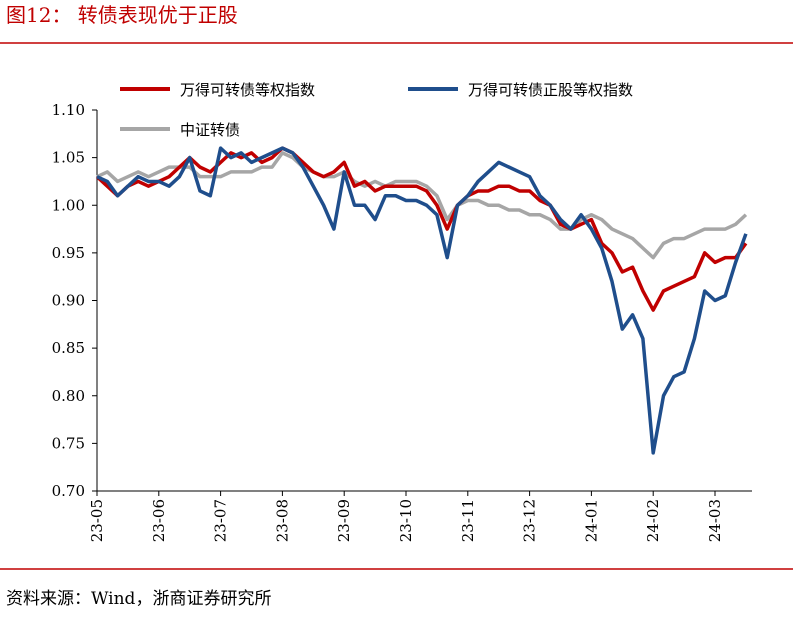  What do you see at coordinates (247, 90) in the screenshot?
I see `legend-label: 万得可转债等权指数` at bounding box center [247, 90].